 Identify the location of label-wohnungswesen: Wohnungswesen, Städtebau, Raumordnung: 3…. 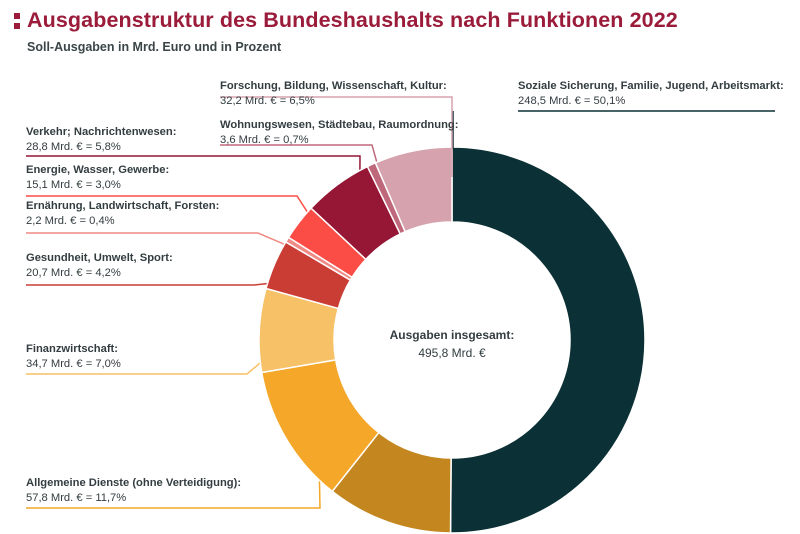
(339, 133).